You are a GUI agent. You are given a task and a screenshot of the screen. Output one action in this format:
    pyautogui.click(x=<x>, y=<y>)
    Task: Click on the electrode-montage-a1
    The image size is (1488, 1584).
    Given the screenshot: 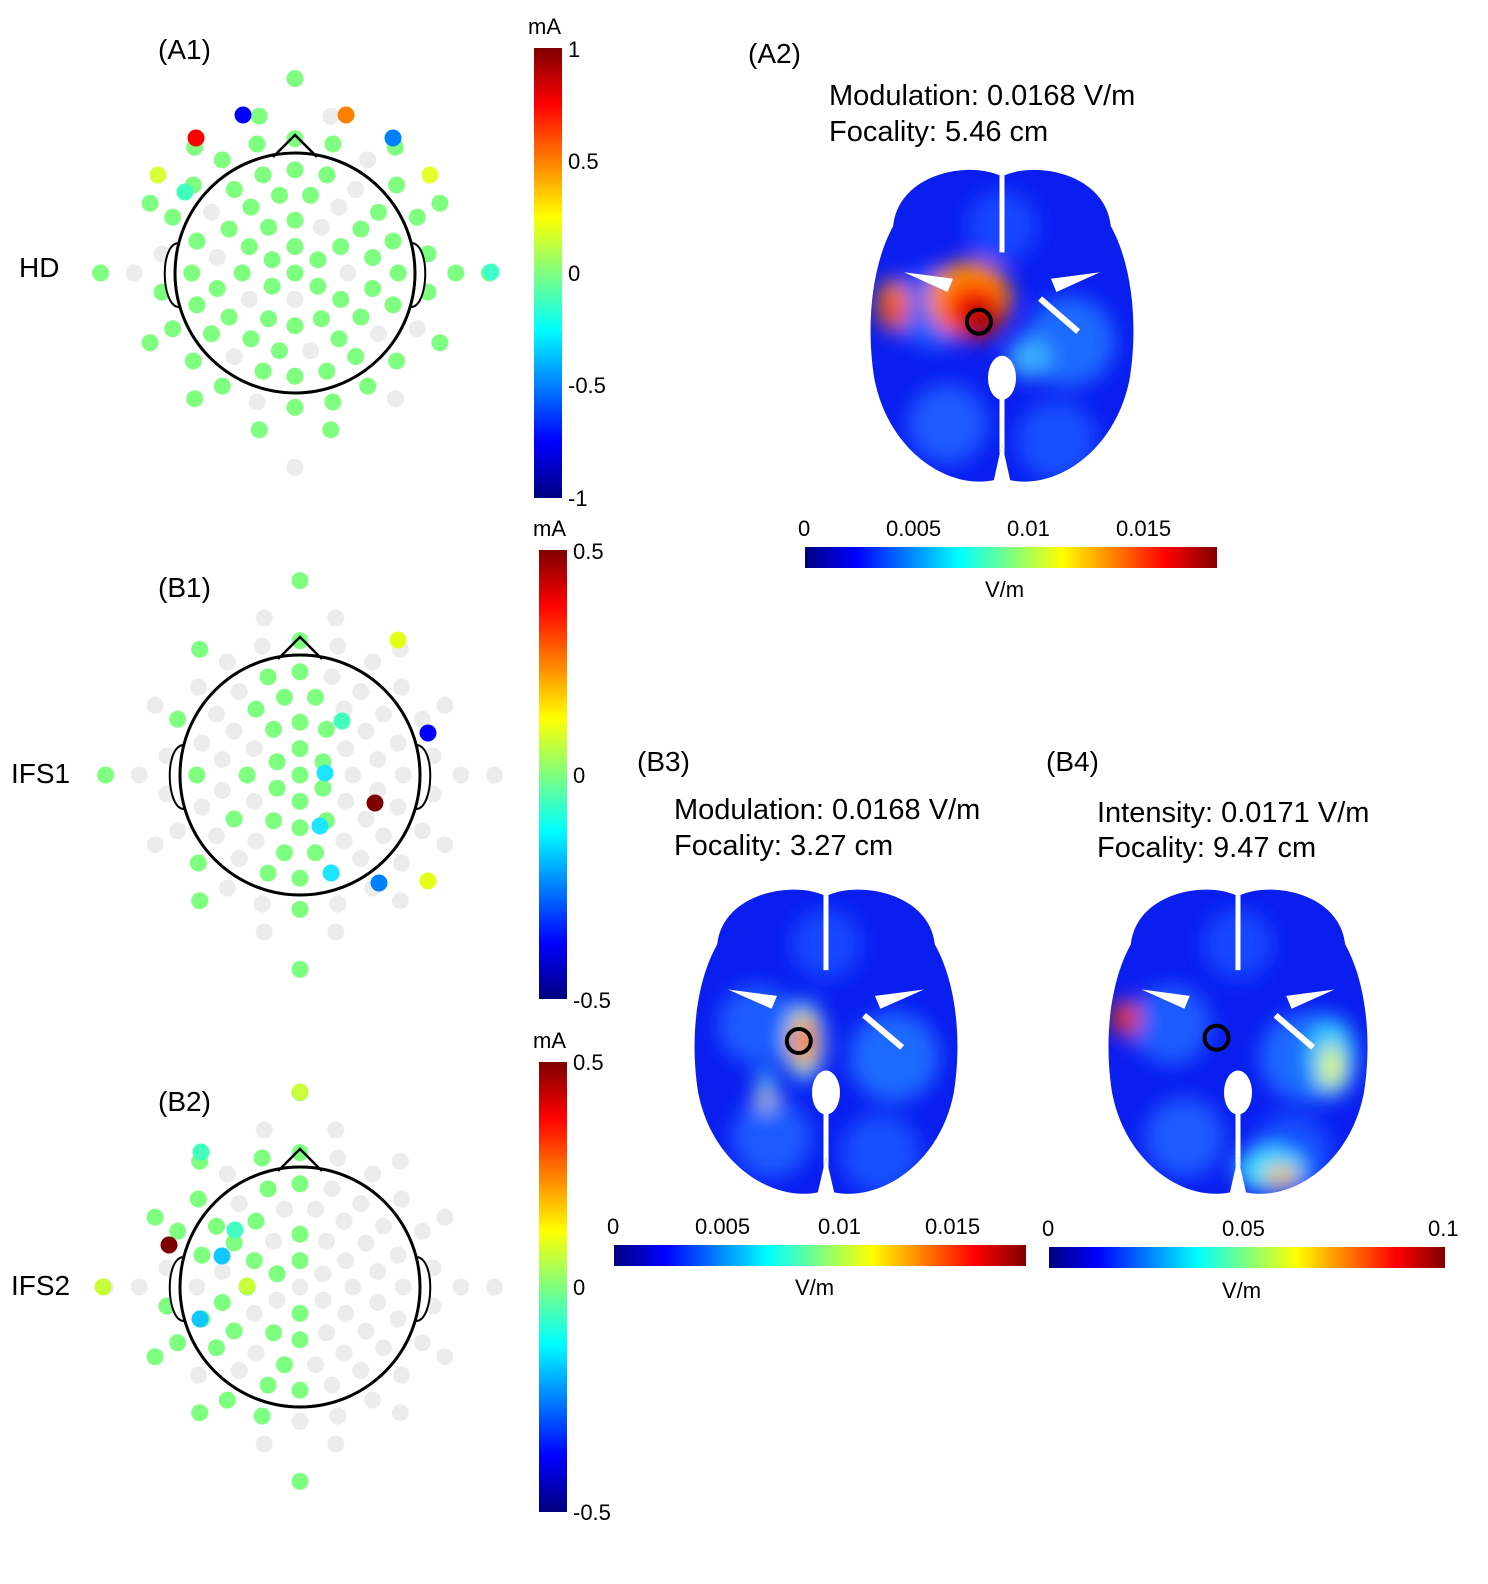 What is the action you would take?
    pyautogui.click(x=296, y=273)
    